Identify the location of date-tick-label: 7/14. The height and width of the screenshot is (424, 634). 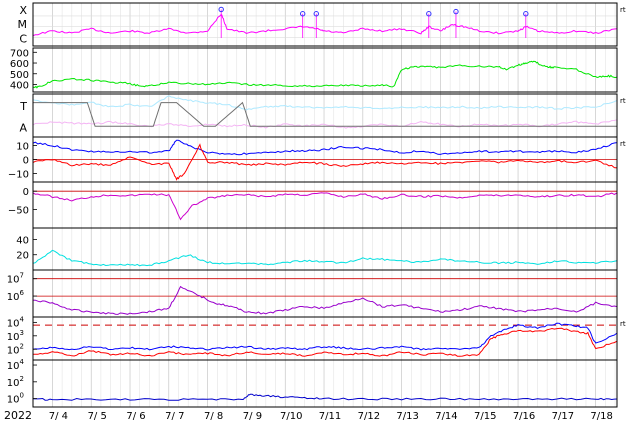
(446, 416).